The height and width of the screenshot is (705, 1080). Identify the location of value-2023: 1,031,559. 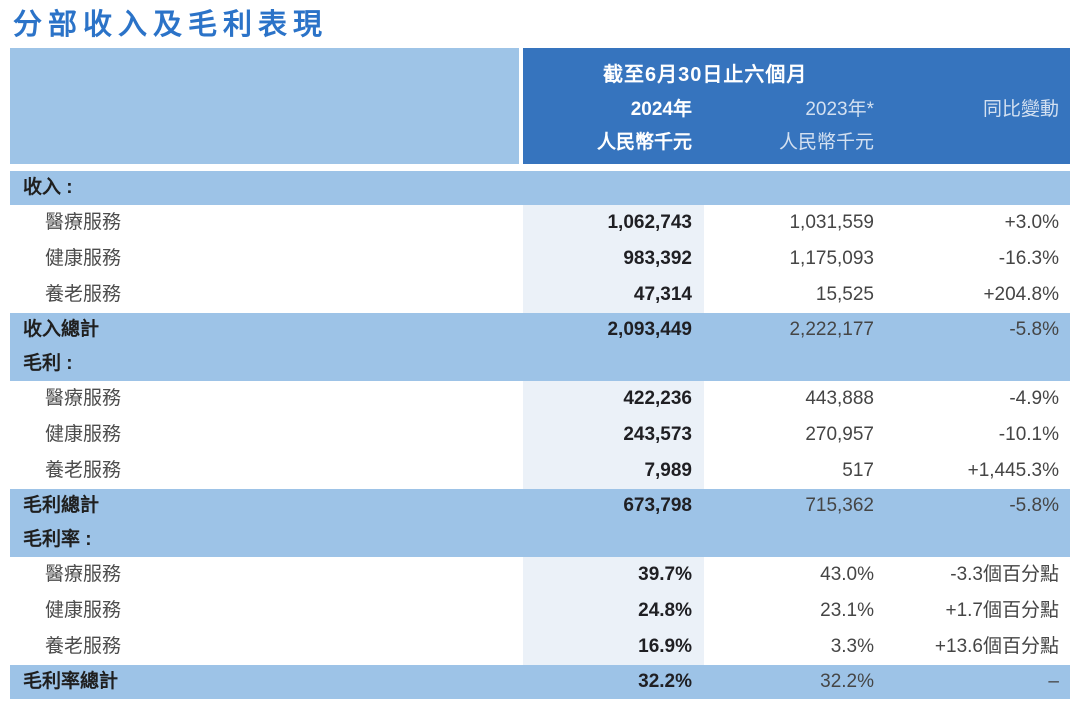
(831, 222).